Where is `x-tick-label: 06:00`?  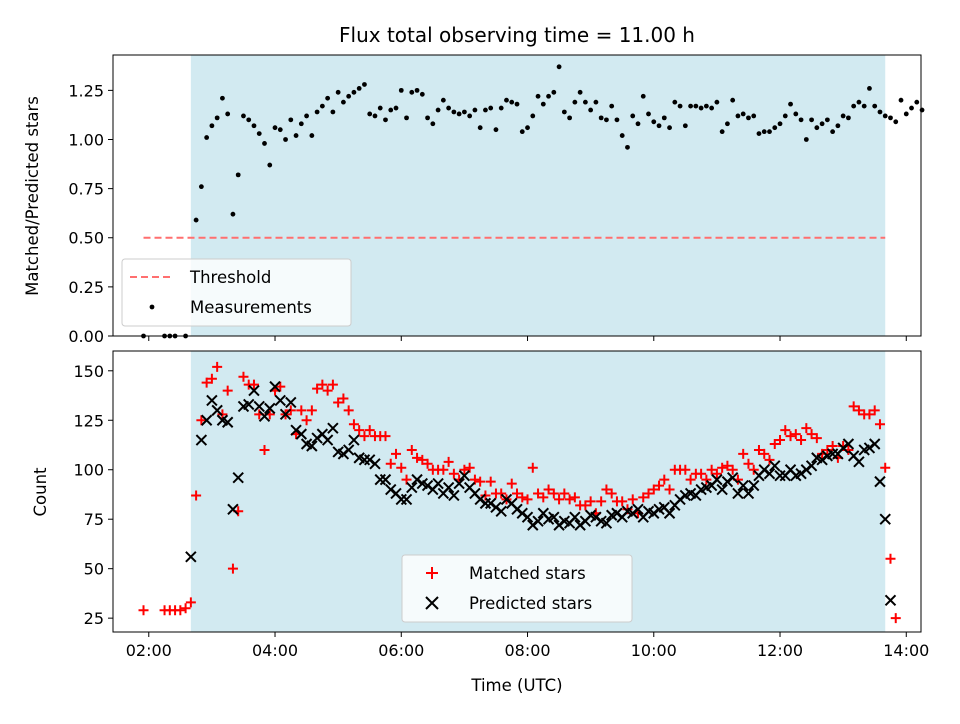
x-tick-label: 06:00 is located at coordinates (401, 650).